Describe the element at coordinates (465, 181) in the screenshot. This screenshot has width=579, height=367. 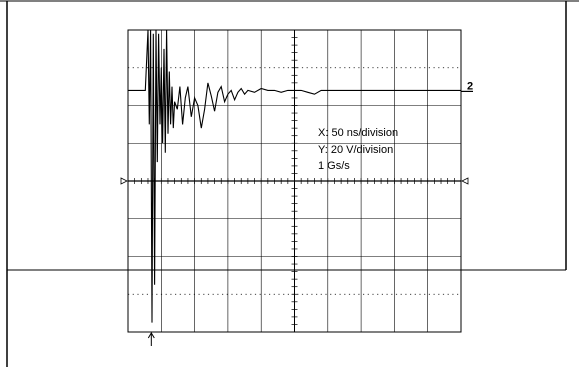
I see `right-level-marker` at that location.